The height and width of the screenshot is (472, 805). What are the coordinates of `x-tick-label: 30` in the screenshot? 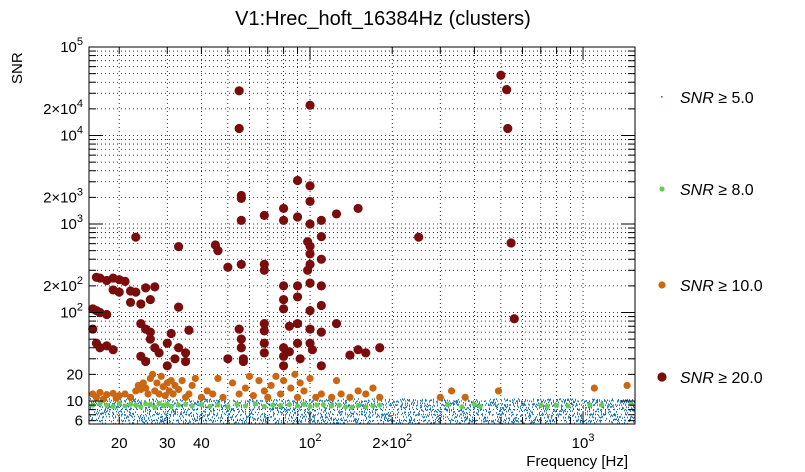 It's located at (167, 443).